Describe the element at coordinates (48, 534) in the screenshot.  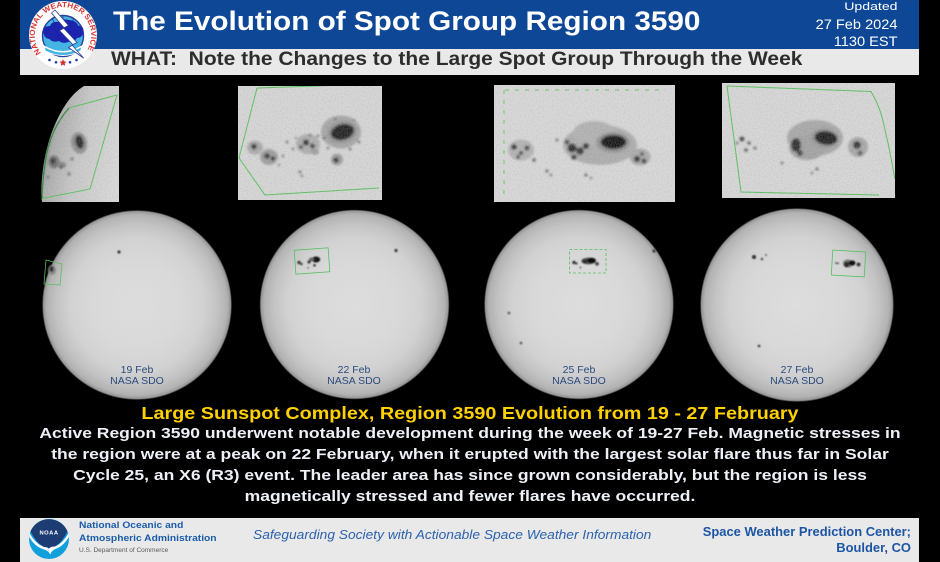
I see `svg-text: NOAA` at that location.